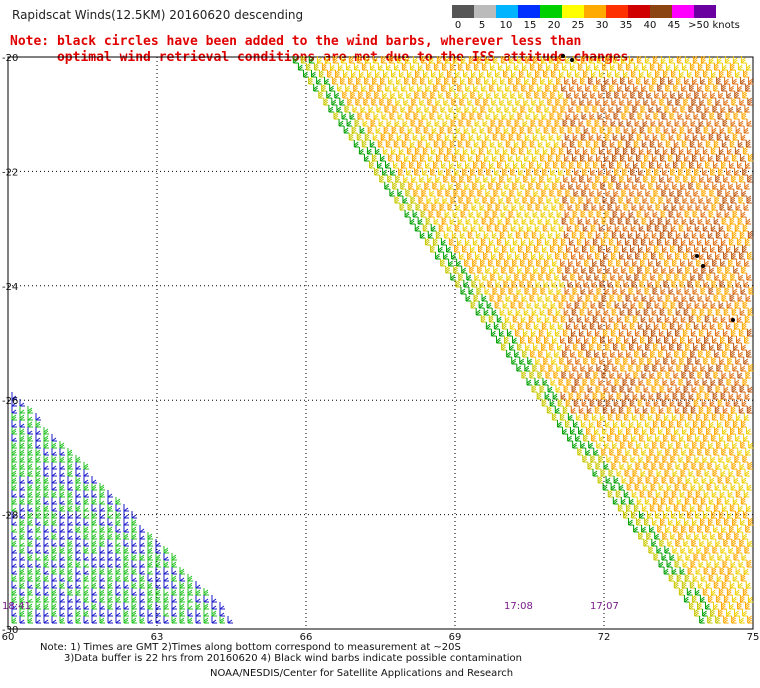 The image size is (760, 688). Describe the element at coordinates (604, 606) in the screenshot. I see `swath-time-label: 17:07` at that location.